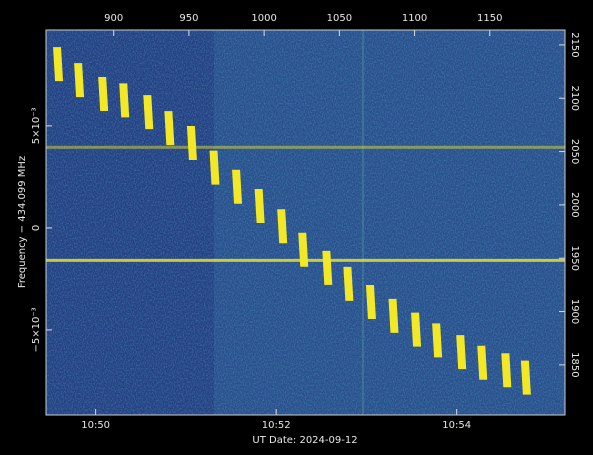 This screenshot has height=455, width=593. I want to click on y-tick-label: 2000, so click(574, 204).